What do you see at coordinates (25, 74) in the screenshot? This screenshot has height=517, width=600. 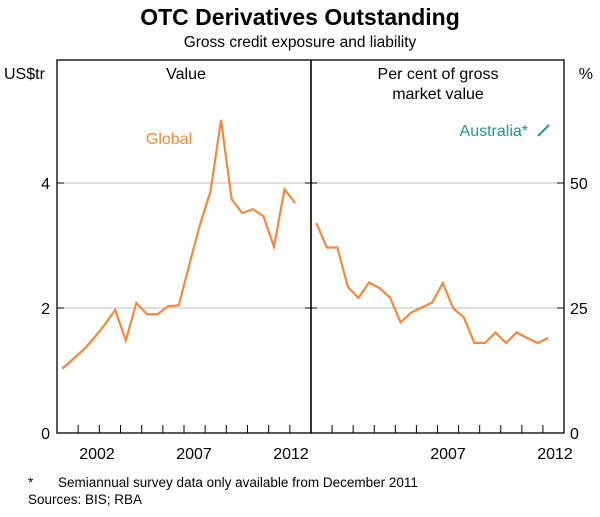 I see `y-axis-label-left: US$tr` at bounding box center [25, 74].